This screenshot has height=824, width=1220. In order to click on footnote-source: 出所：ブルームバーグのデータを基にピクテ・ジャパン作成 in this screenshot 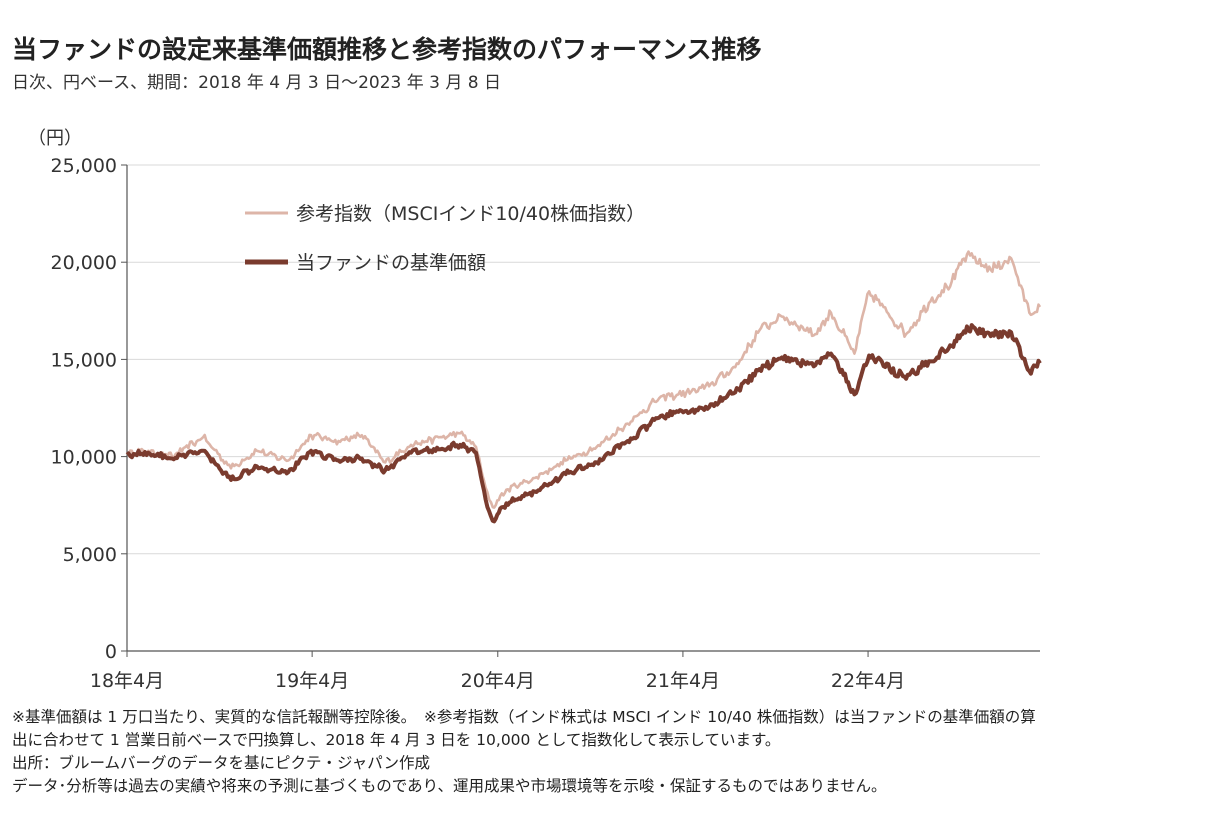, I will do `click(221, 763)`.